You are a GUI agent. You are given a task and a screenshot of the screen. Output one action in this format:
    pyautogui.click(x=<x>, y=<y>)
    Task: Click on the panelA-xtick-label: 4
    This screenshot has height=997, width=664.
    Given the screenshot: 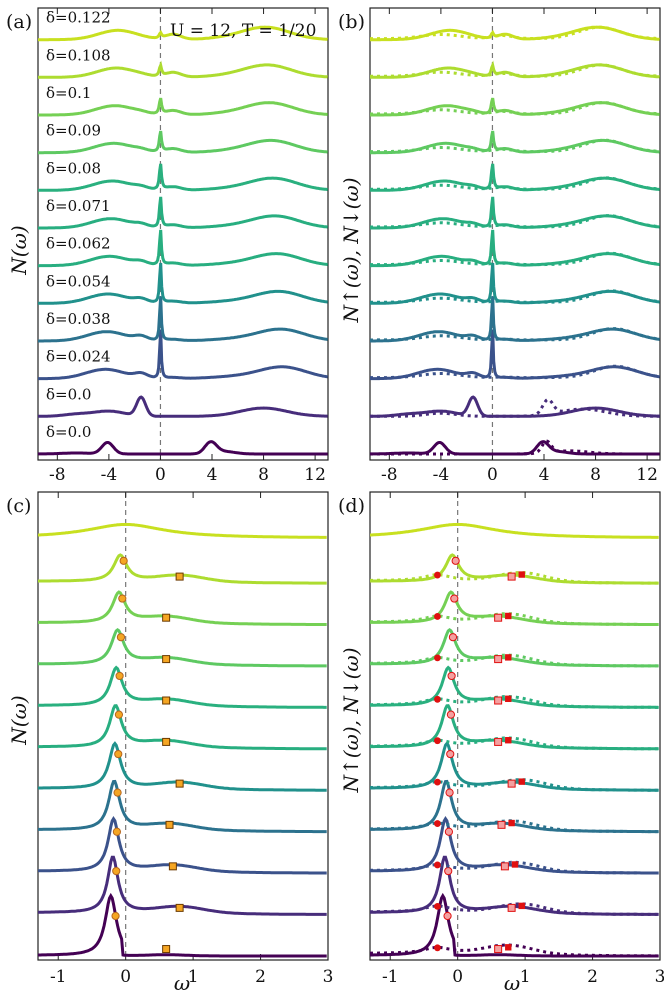 What is the action you would take?
    pyautogui.click(x=212, y=475)
    